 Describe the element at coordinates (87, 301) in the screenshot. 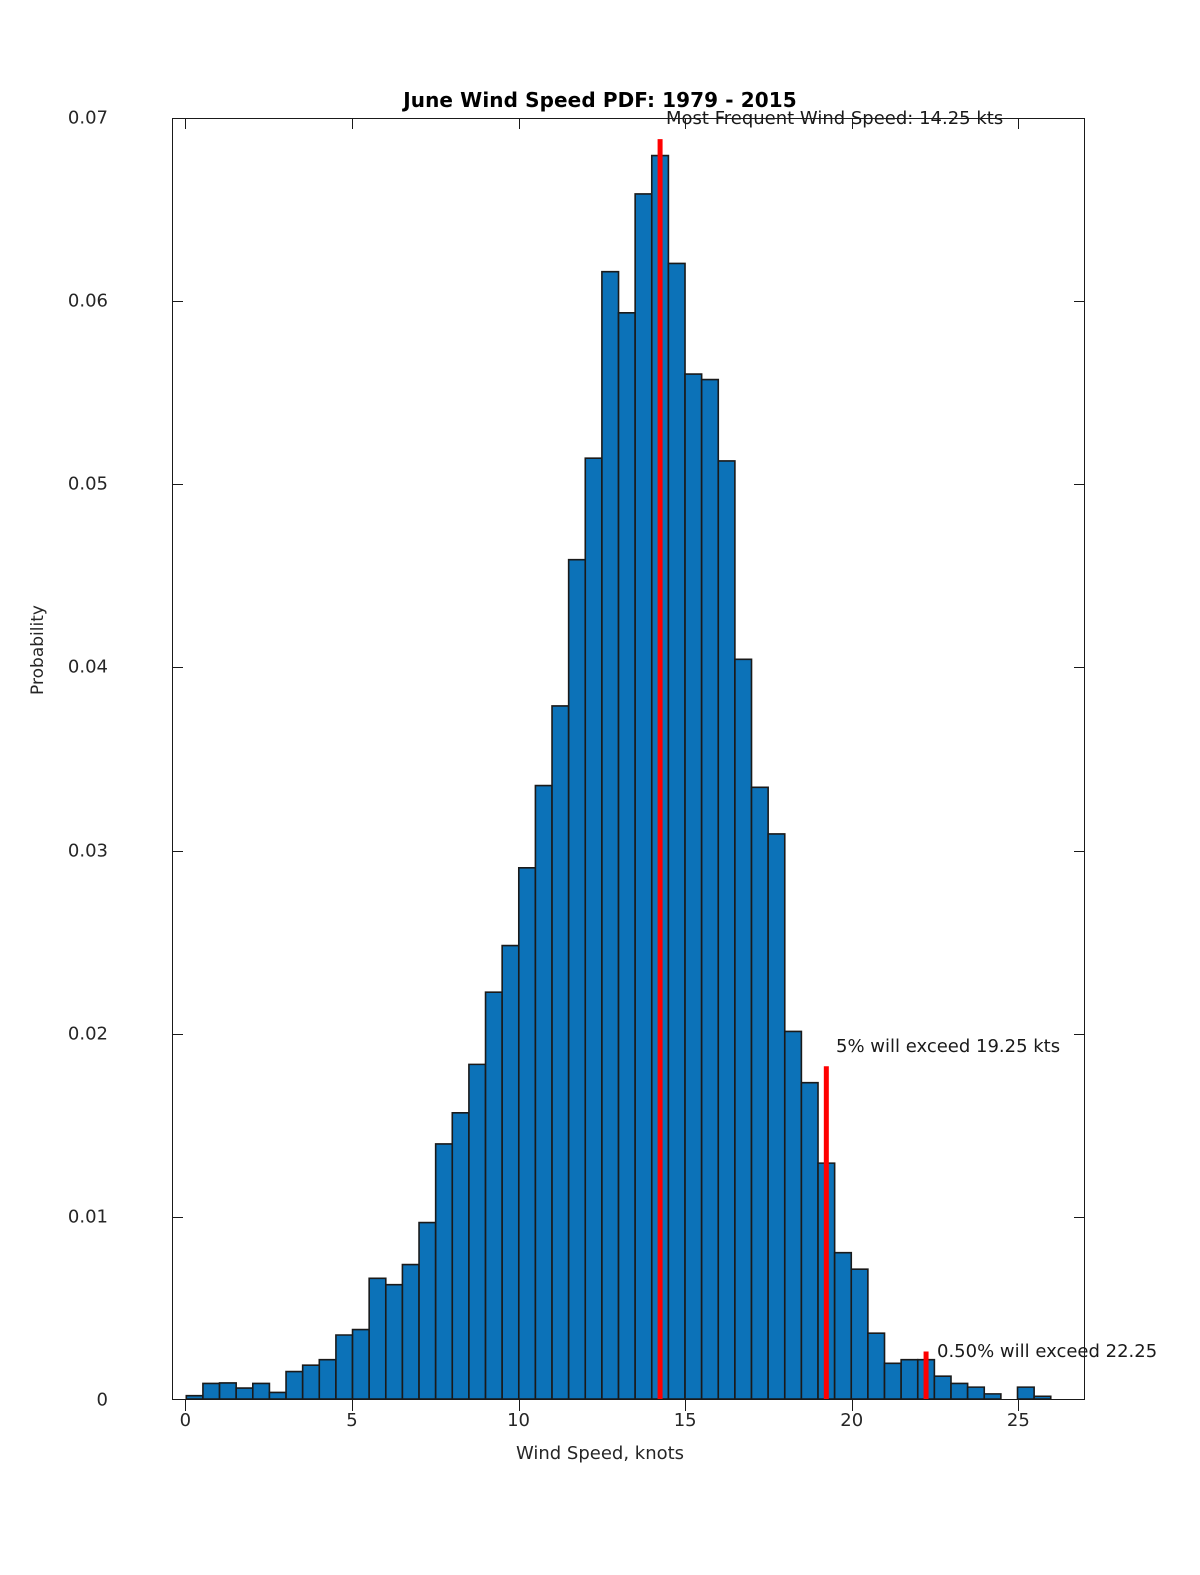

I see `y-tick-label: 0.06` at that location.